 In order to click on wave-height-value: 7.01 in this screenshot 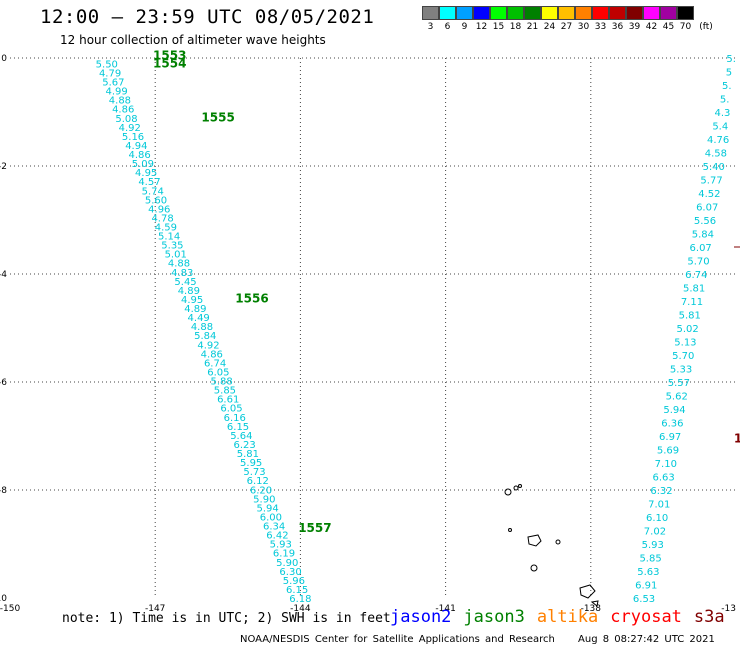, I will do `click(659, 505)`.